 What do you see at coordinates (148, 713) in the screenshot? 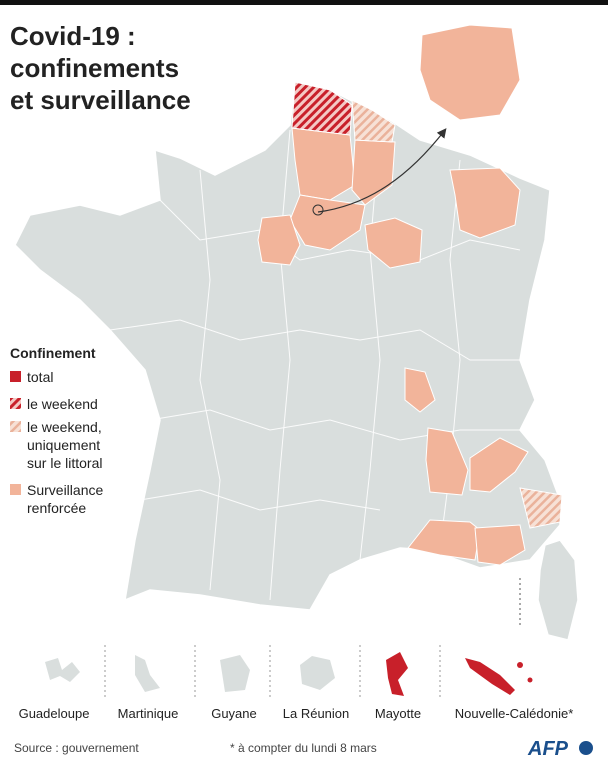
I see `territory-label: Martinique` at bounding box center [148, 713].